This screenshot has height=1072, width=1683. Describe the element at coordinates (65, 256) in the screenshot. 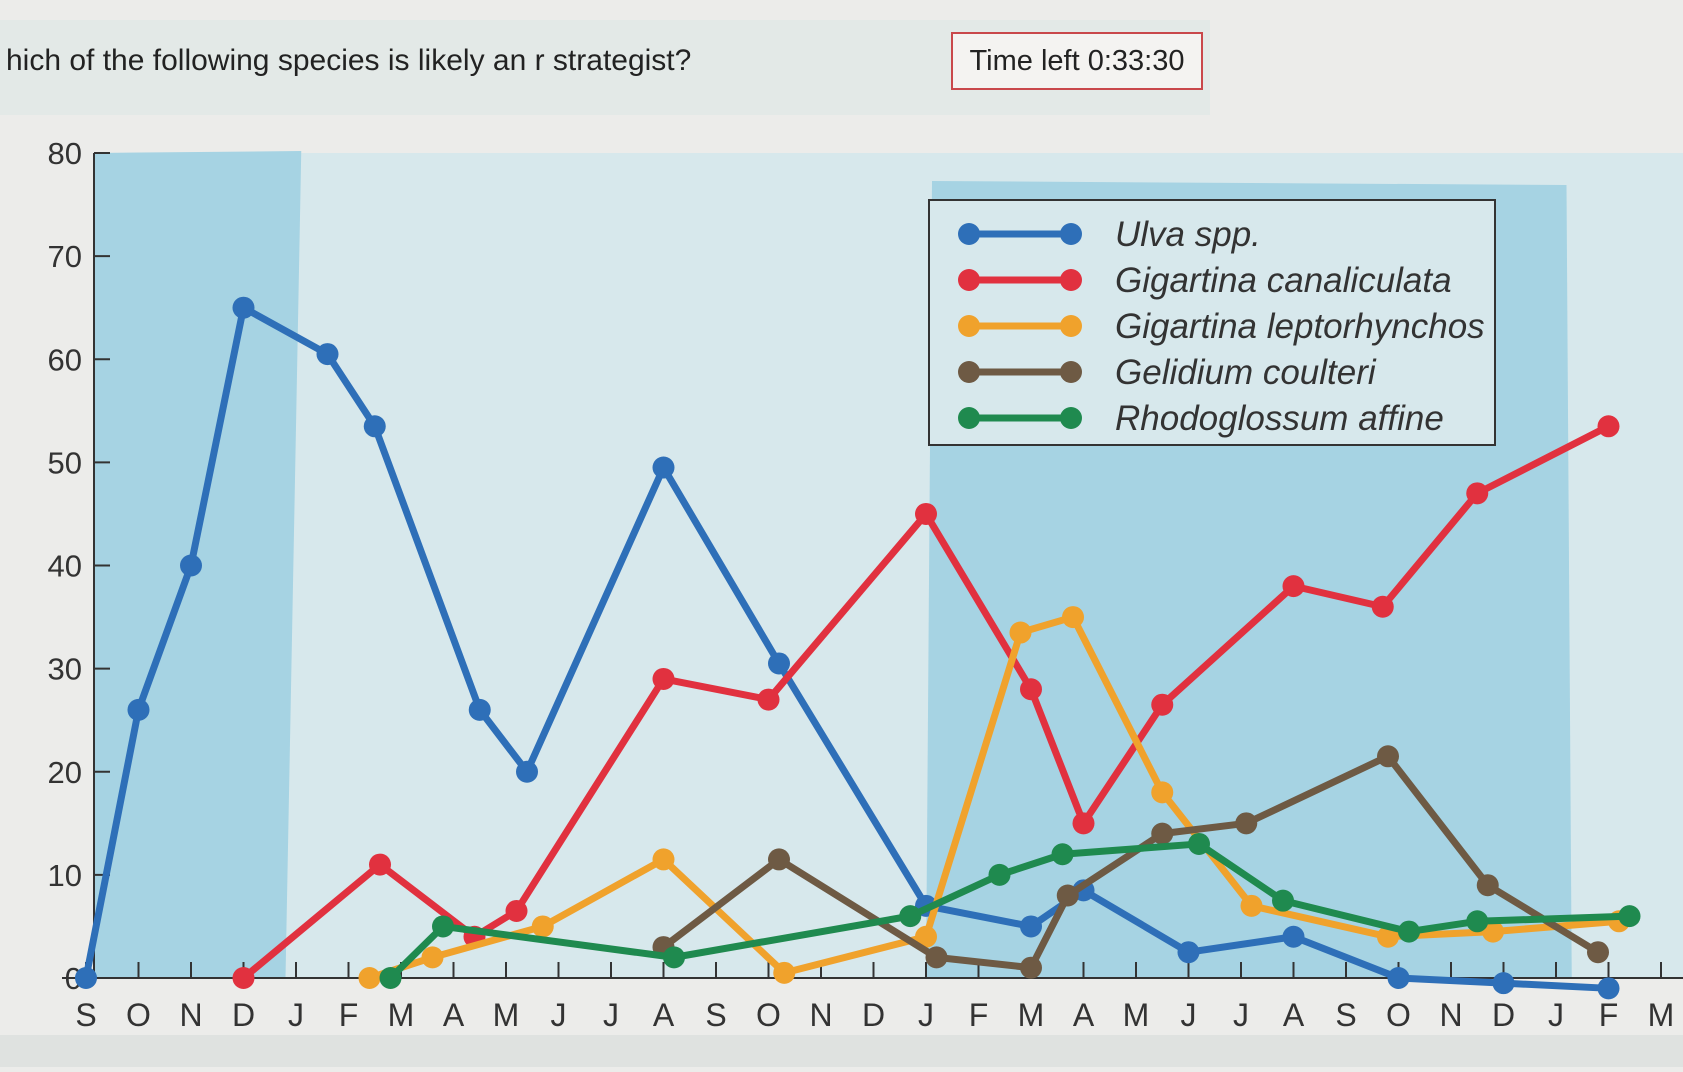

I see `y-tick-label: 70` at that location.